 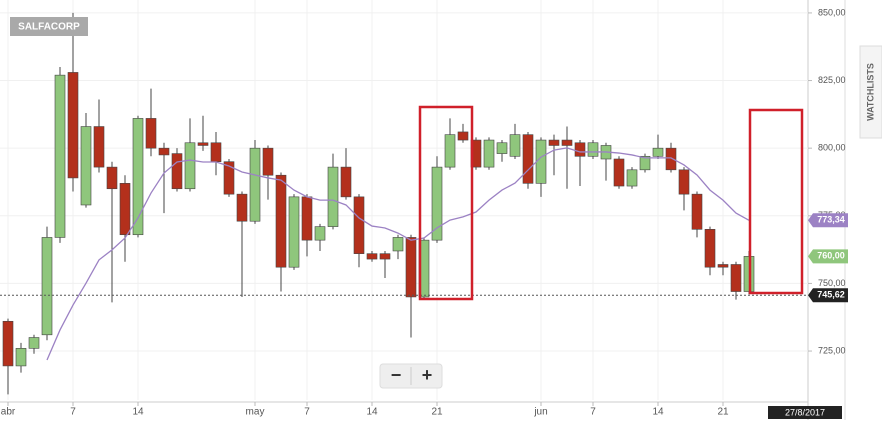 I want to click on crosshair-badge, so click(x=828, y=295).